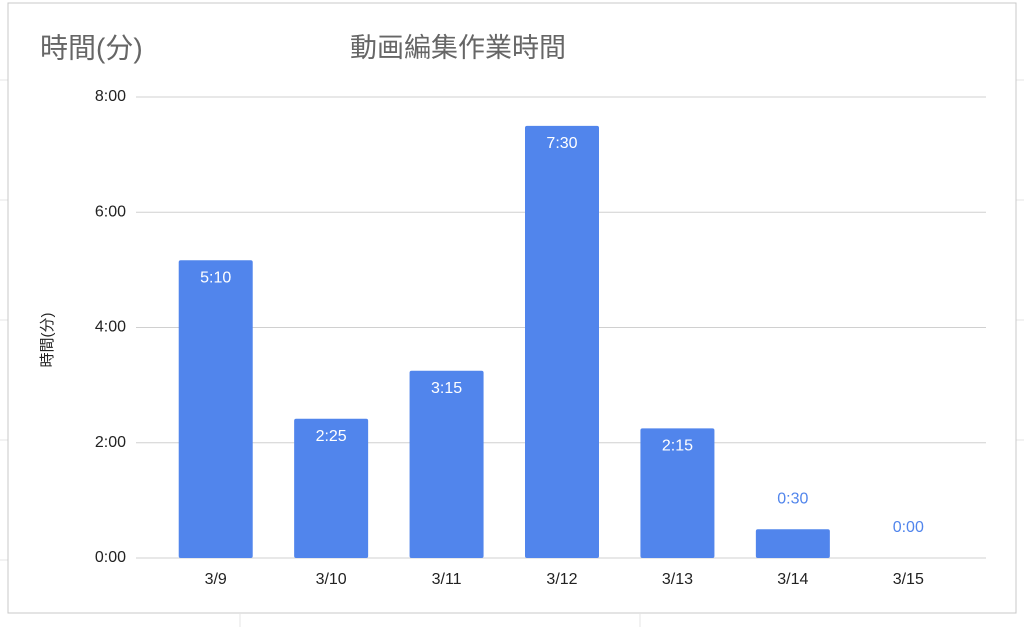 Image resolution: width=1024 pixels, height=627 pixels. Describe the element at coordinates (91, 47) in the screenshot. I see `annotation: 時間(分)` at that location.